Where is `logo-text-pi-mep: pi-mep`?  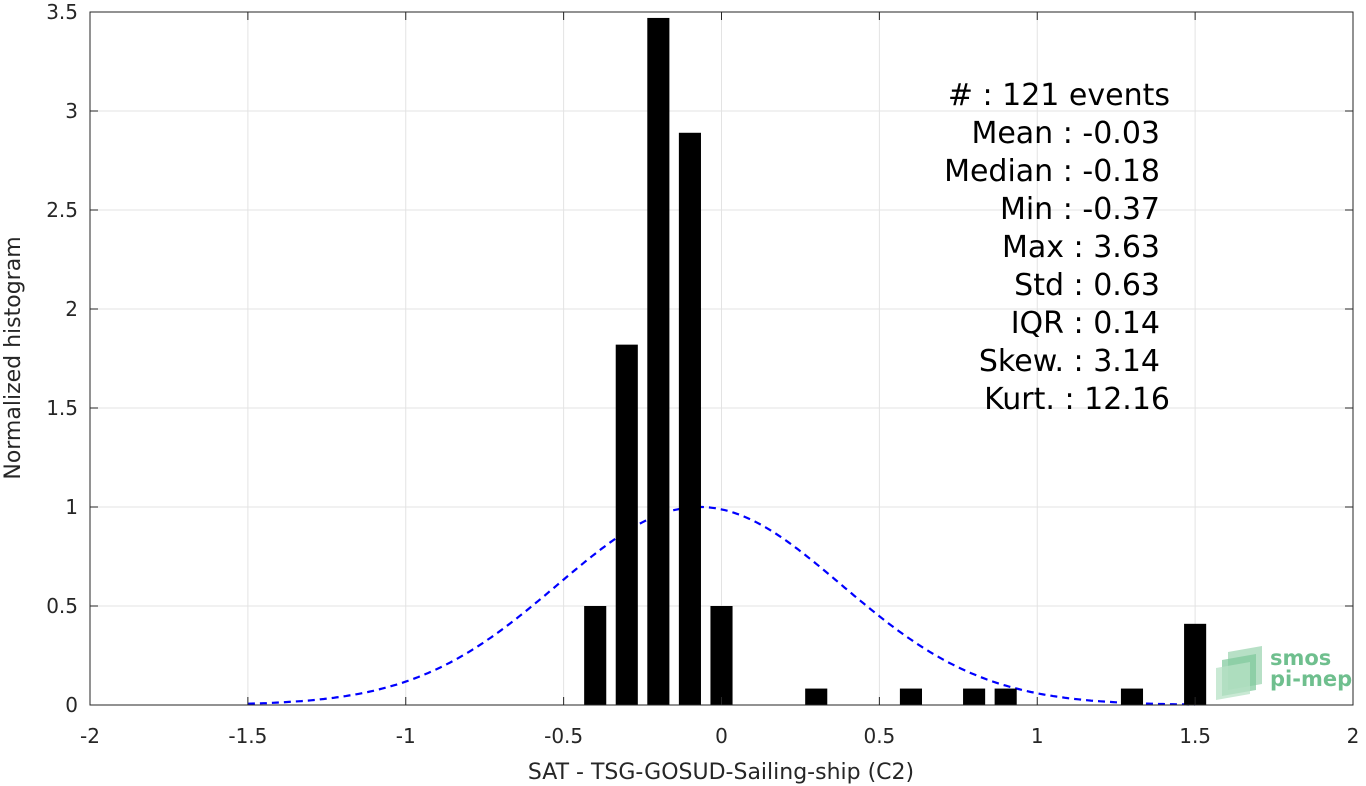 logo-text-pi-mep: pi-mep is located at coordinates (1311, 679).